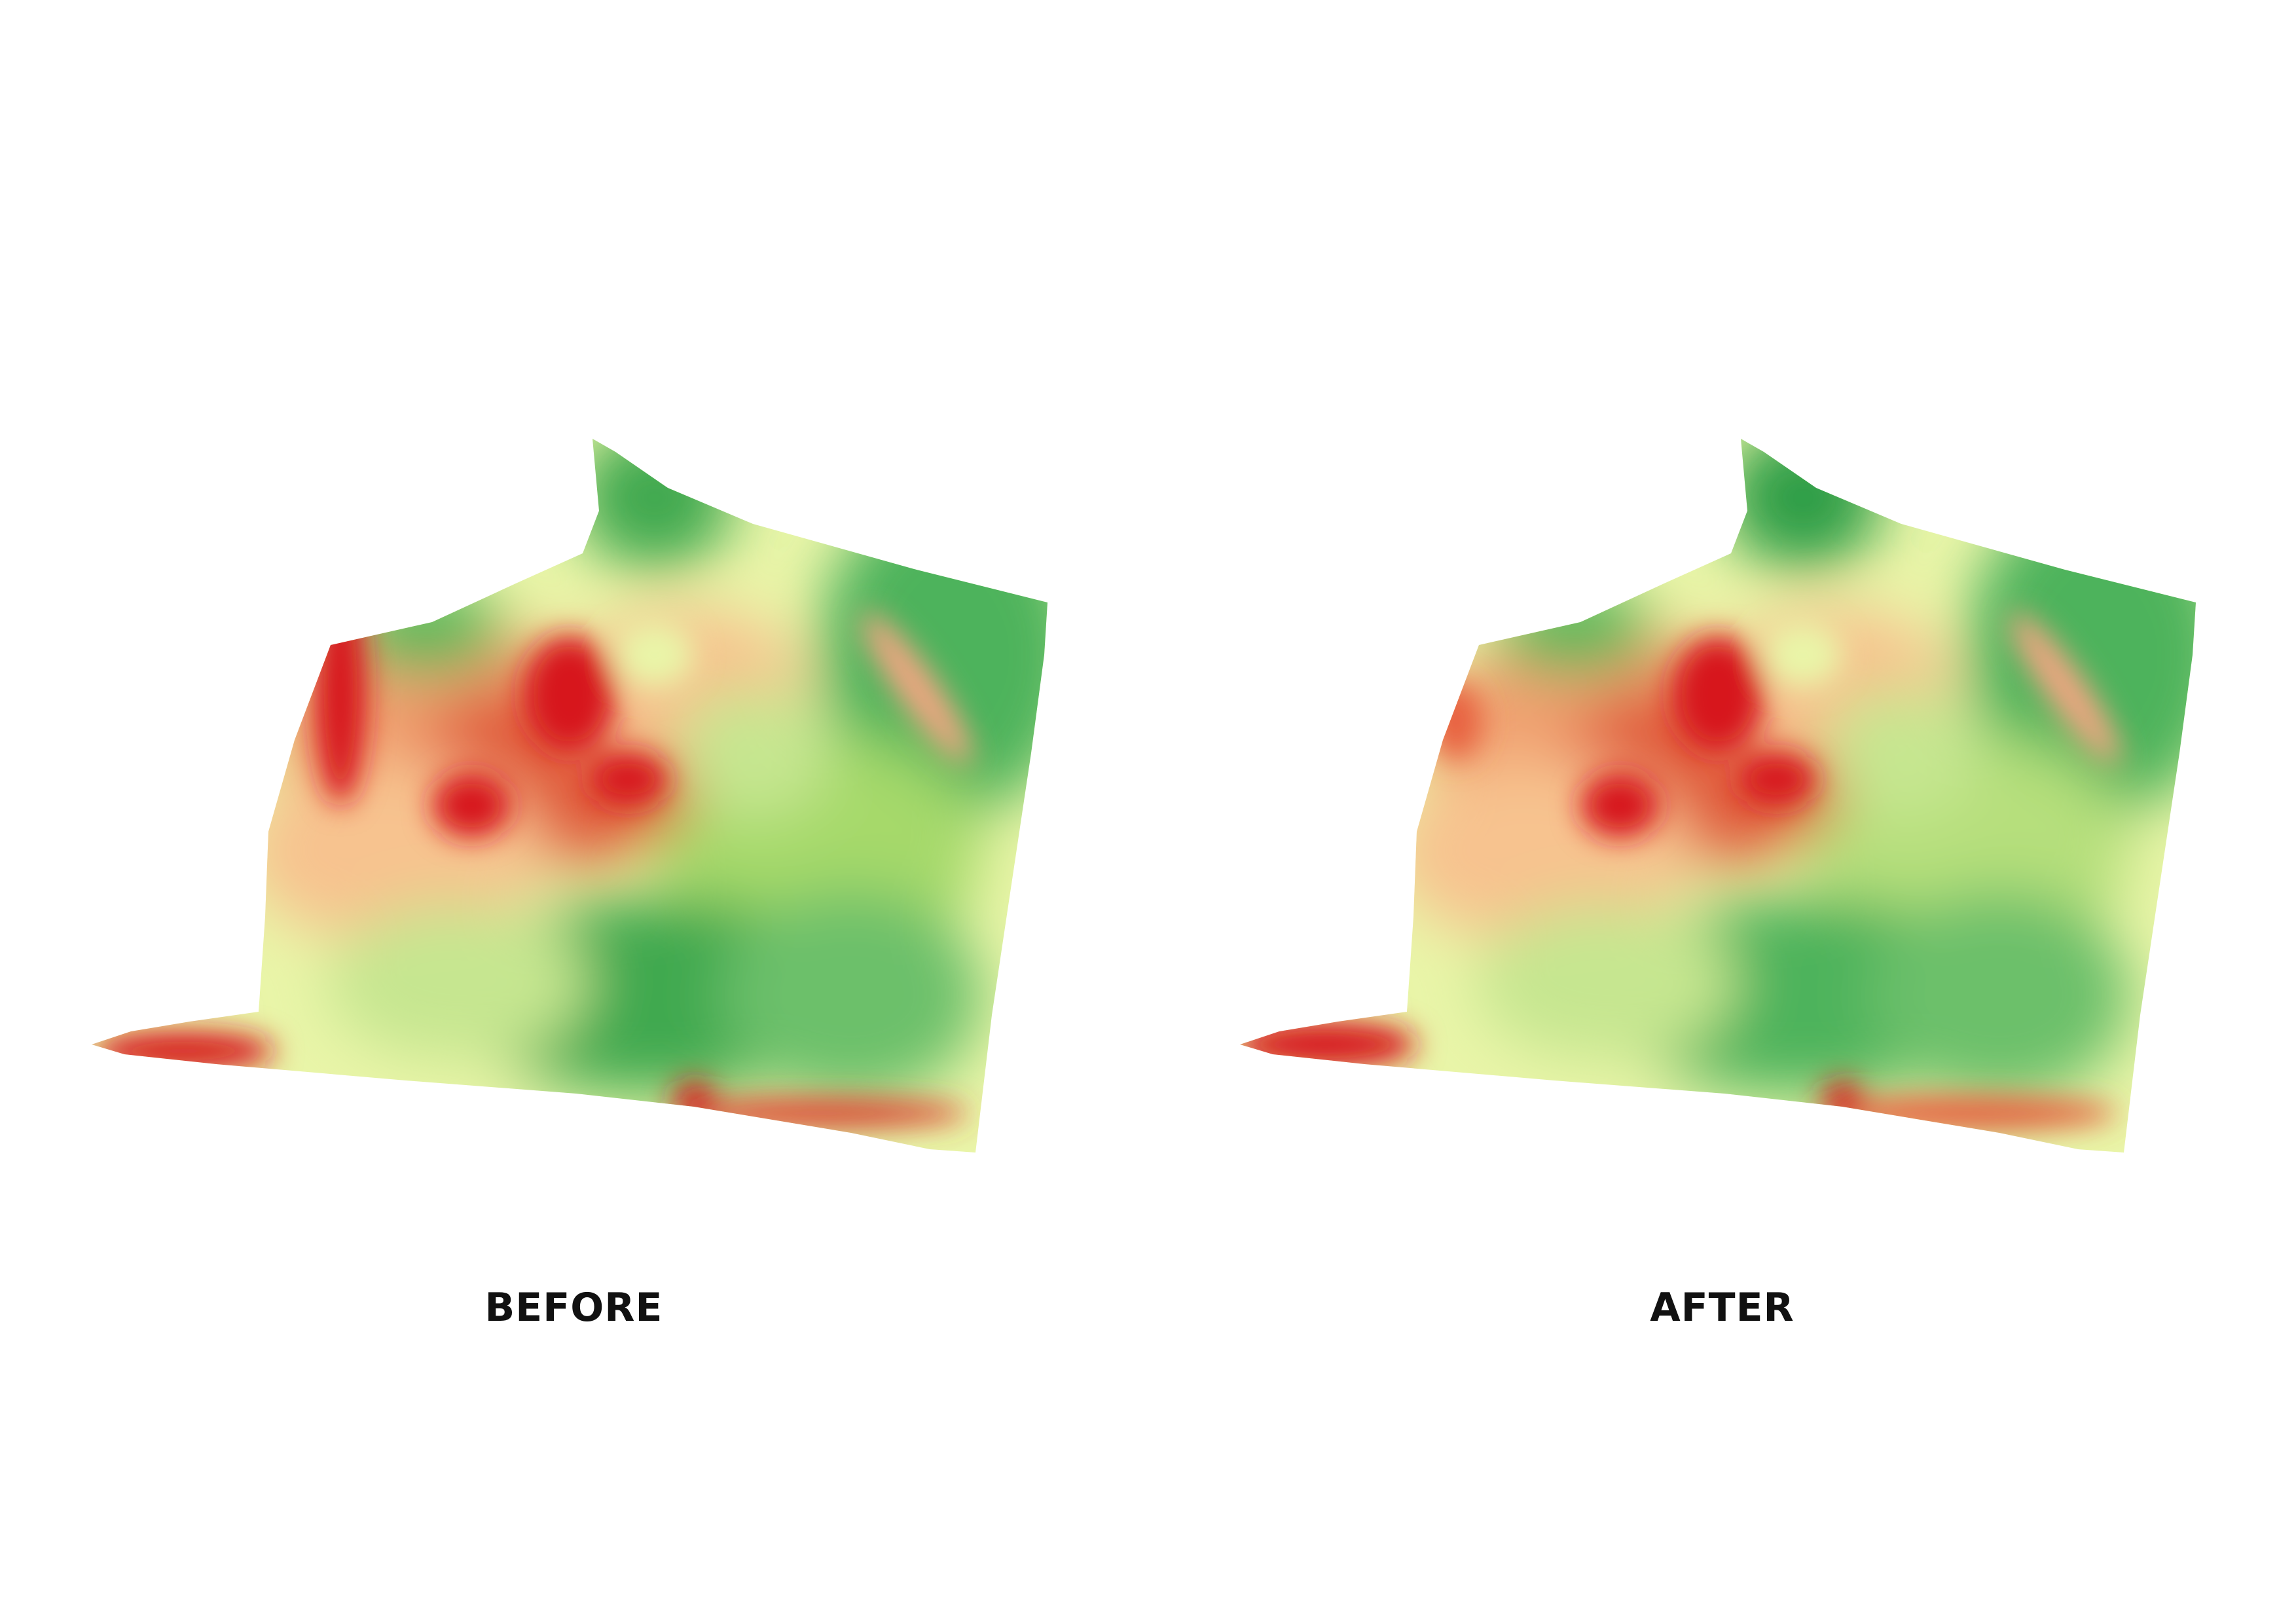 This screenshot has width=2296, height=1624. I want to click on after-label: AFTER, so click(1722, 1308).